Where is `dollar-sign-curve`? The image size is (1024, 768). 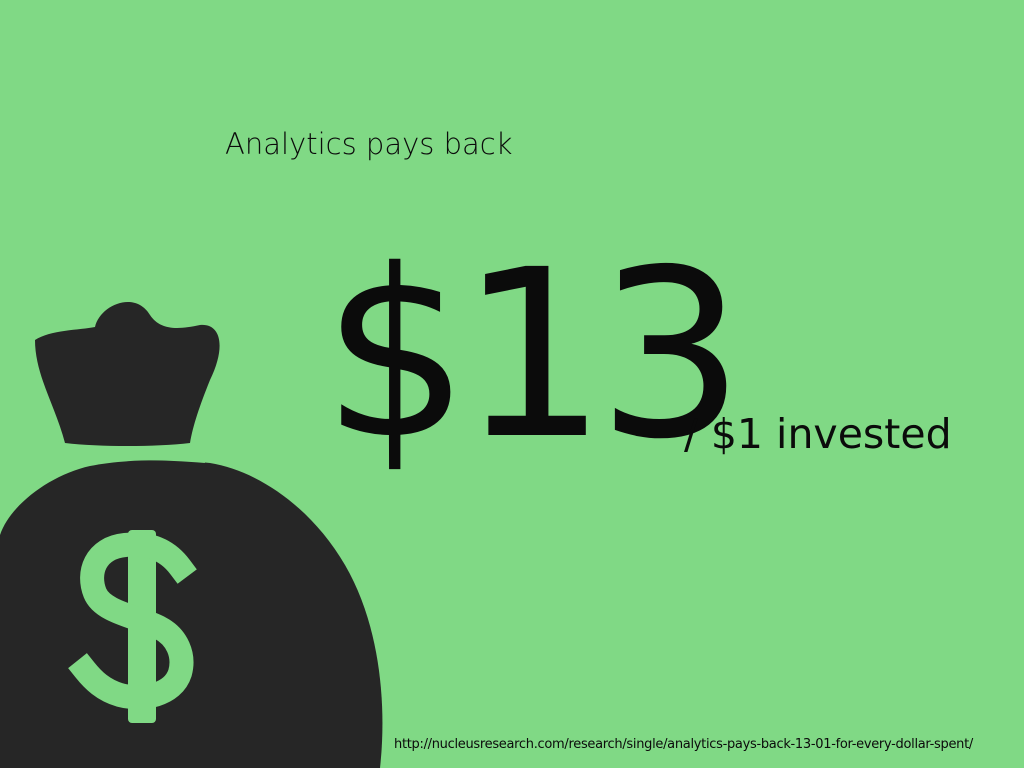
dollar-sign-curve is located at coordinates (132, 621).